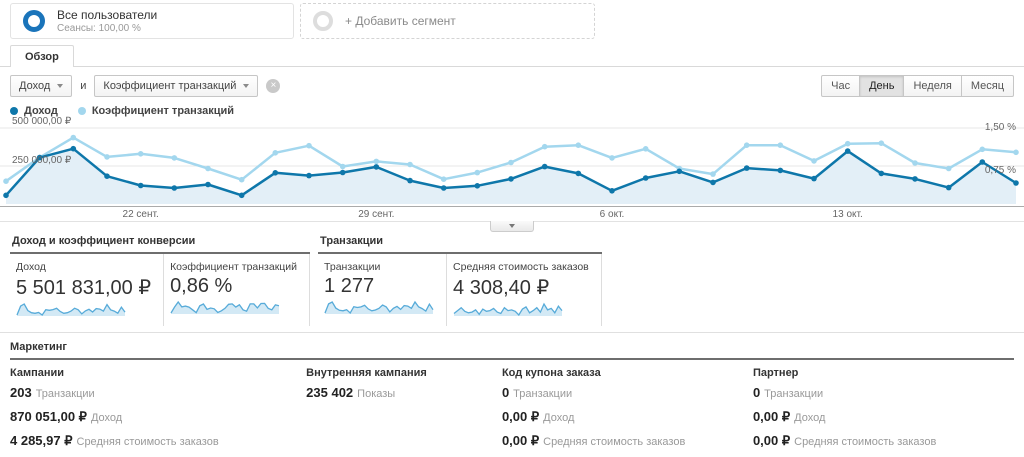 This screenshot has width=1024, height=457. I want to click on granularity-day-button: День, so click(882, 86).